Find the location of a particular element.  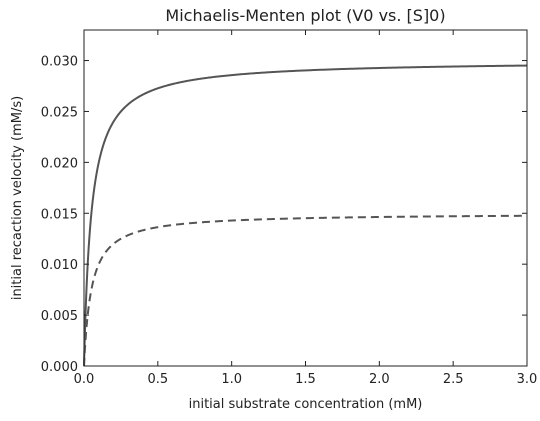

y-tick-label: 0.010 is located at coordinates (59, 265).